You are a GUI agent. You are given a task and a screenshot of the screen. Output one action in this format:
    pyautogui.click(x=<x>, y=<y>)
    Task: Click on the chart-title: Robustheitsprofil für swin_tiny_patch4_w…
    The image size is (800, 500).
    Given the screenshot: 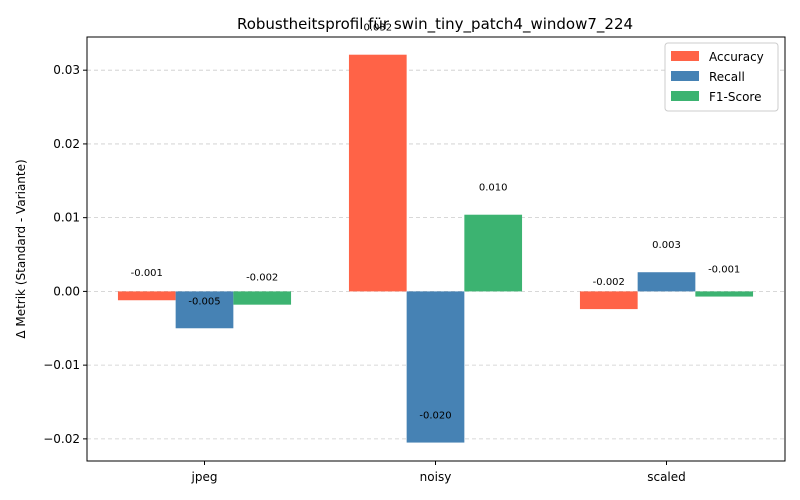 What is the action you would take?
    pyautogui.click(x=435, y=24)
    